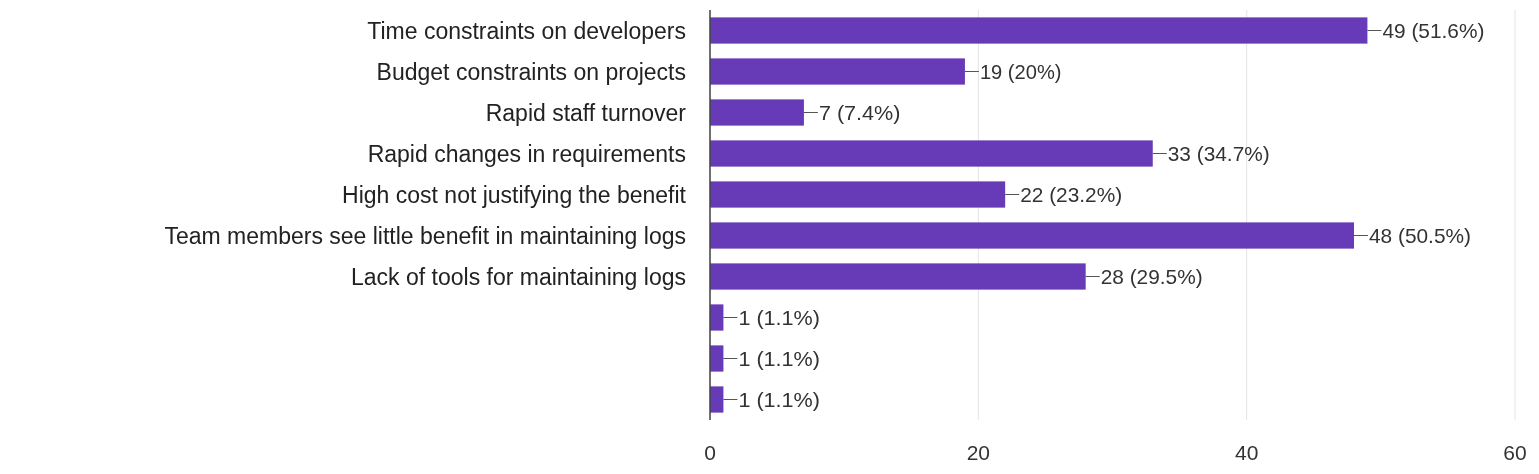  Describe the element at coordinates (1071, 194) in the screenshot. I see `data-label: 22 (23.2%)` at that location.